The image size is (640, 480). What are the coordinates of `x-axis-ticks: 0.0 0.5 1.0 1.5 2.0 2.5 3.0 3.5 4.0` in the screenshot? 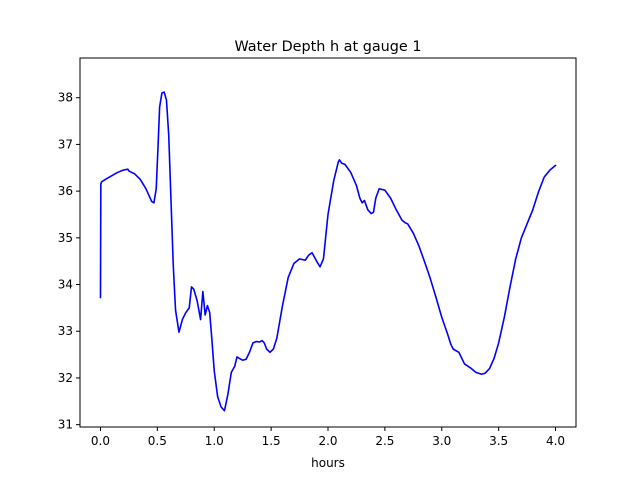 It's located at (328, 437).